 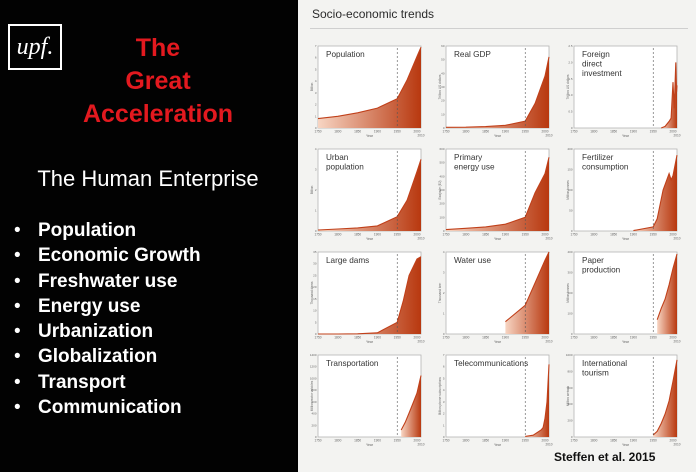 I want to click on chart-title: Primary, so click(x=468, y=157).